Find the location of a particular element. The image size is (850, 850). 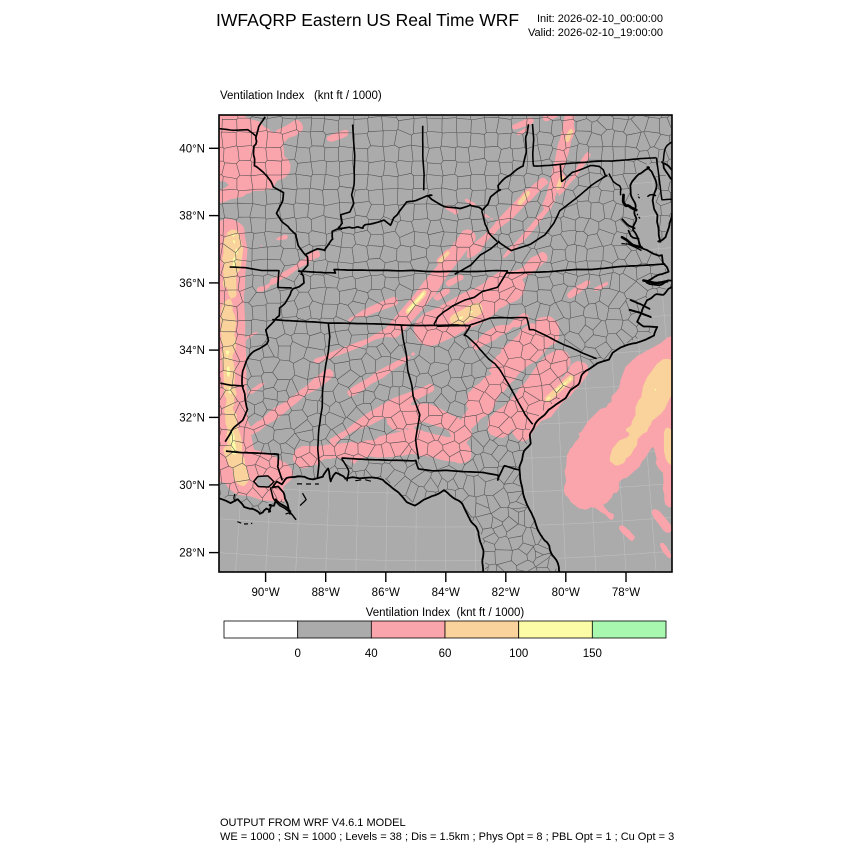

svg-text: 82°W is located at coordinates (506, 593).